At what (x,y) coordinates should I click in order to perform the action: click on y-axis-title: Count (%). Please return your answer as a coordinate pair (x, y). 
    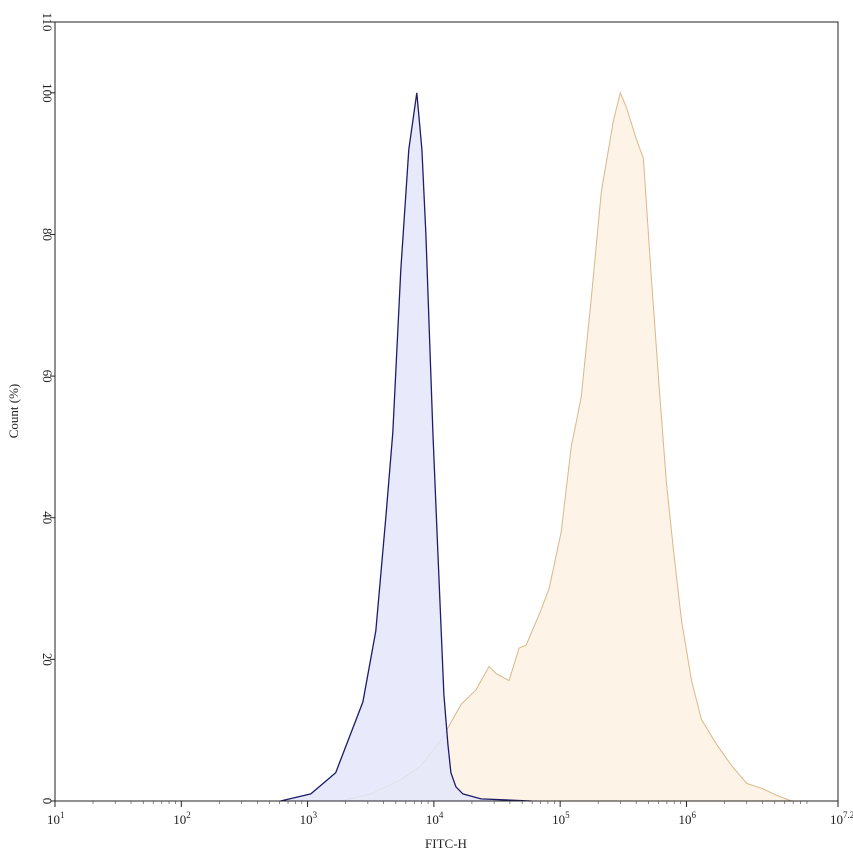
    Looking at the image, I should click on (13, 411).